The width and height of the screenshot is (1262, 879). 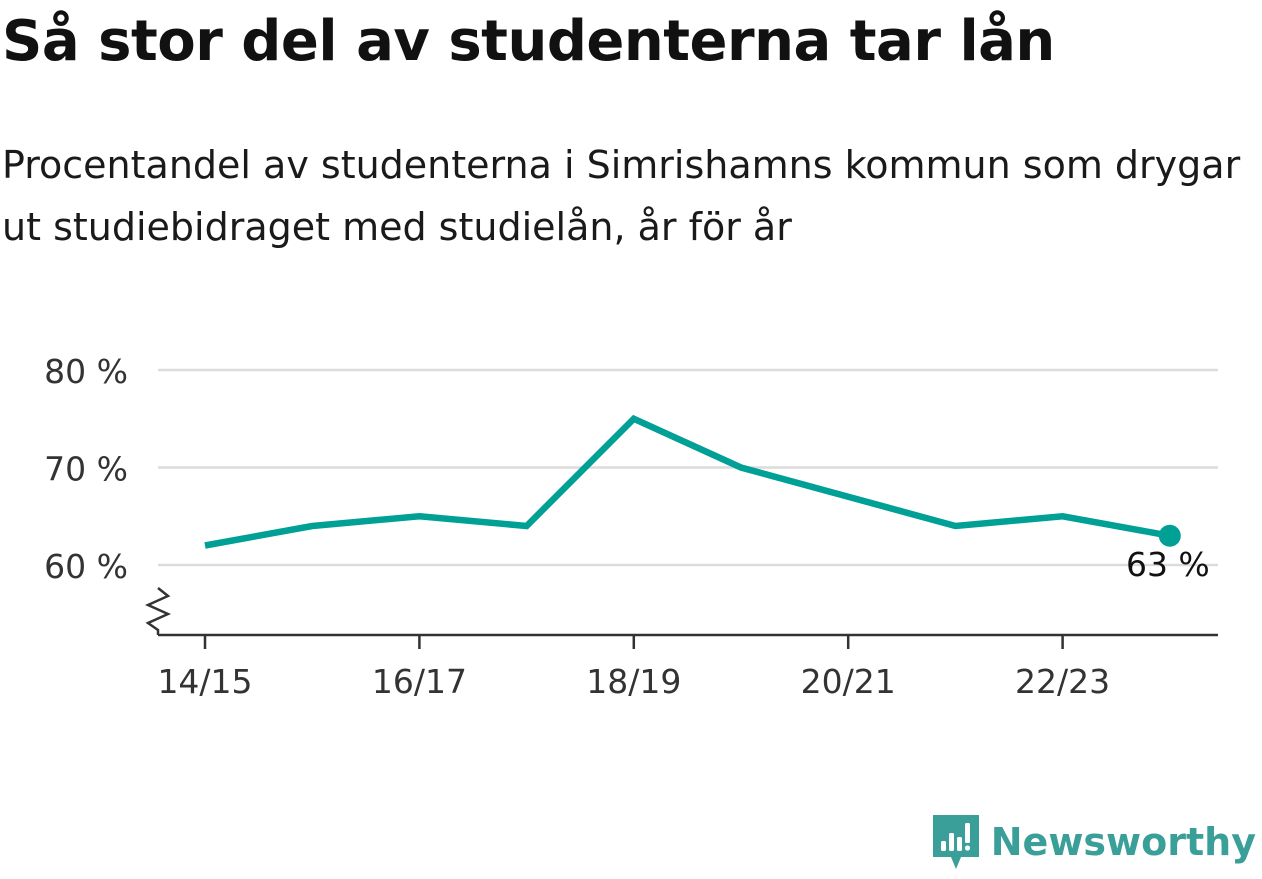 I want to click on x-tick-label: 16/17, so click(x=419, y=681).